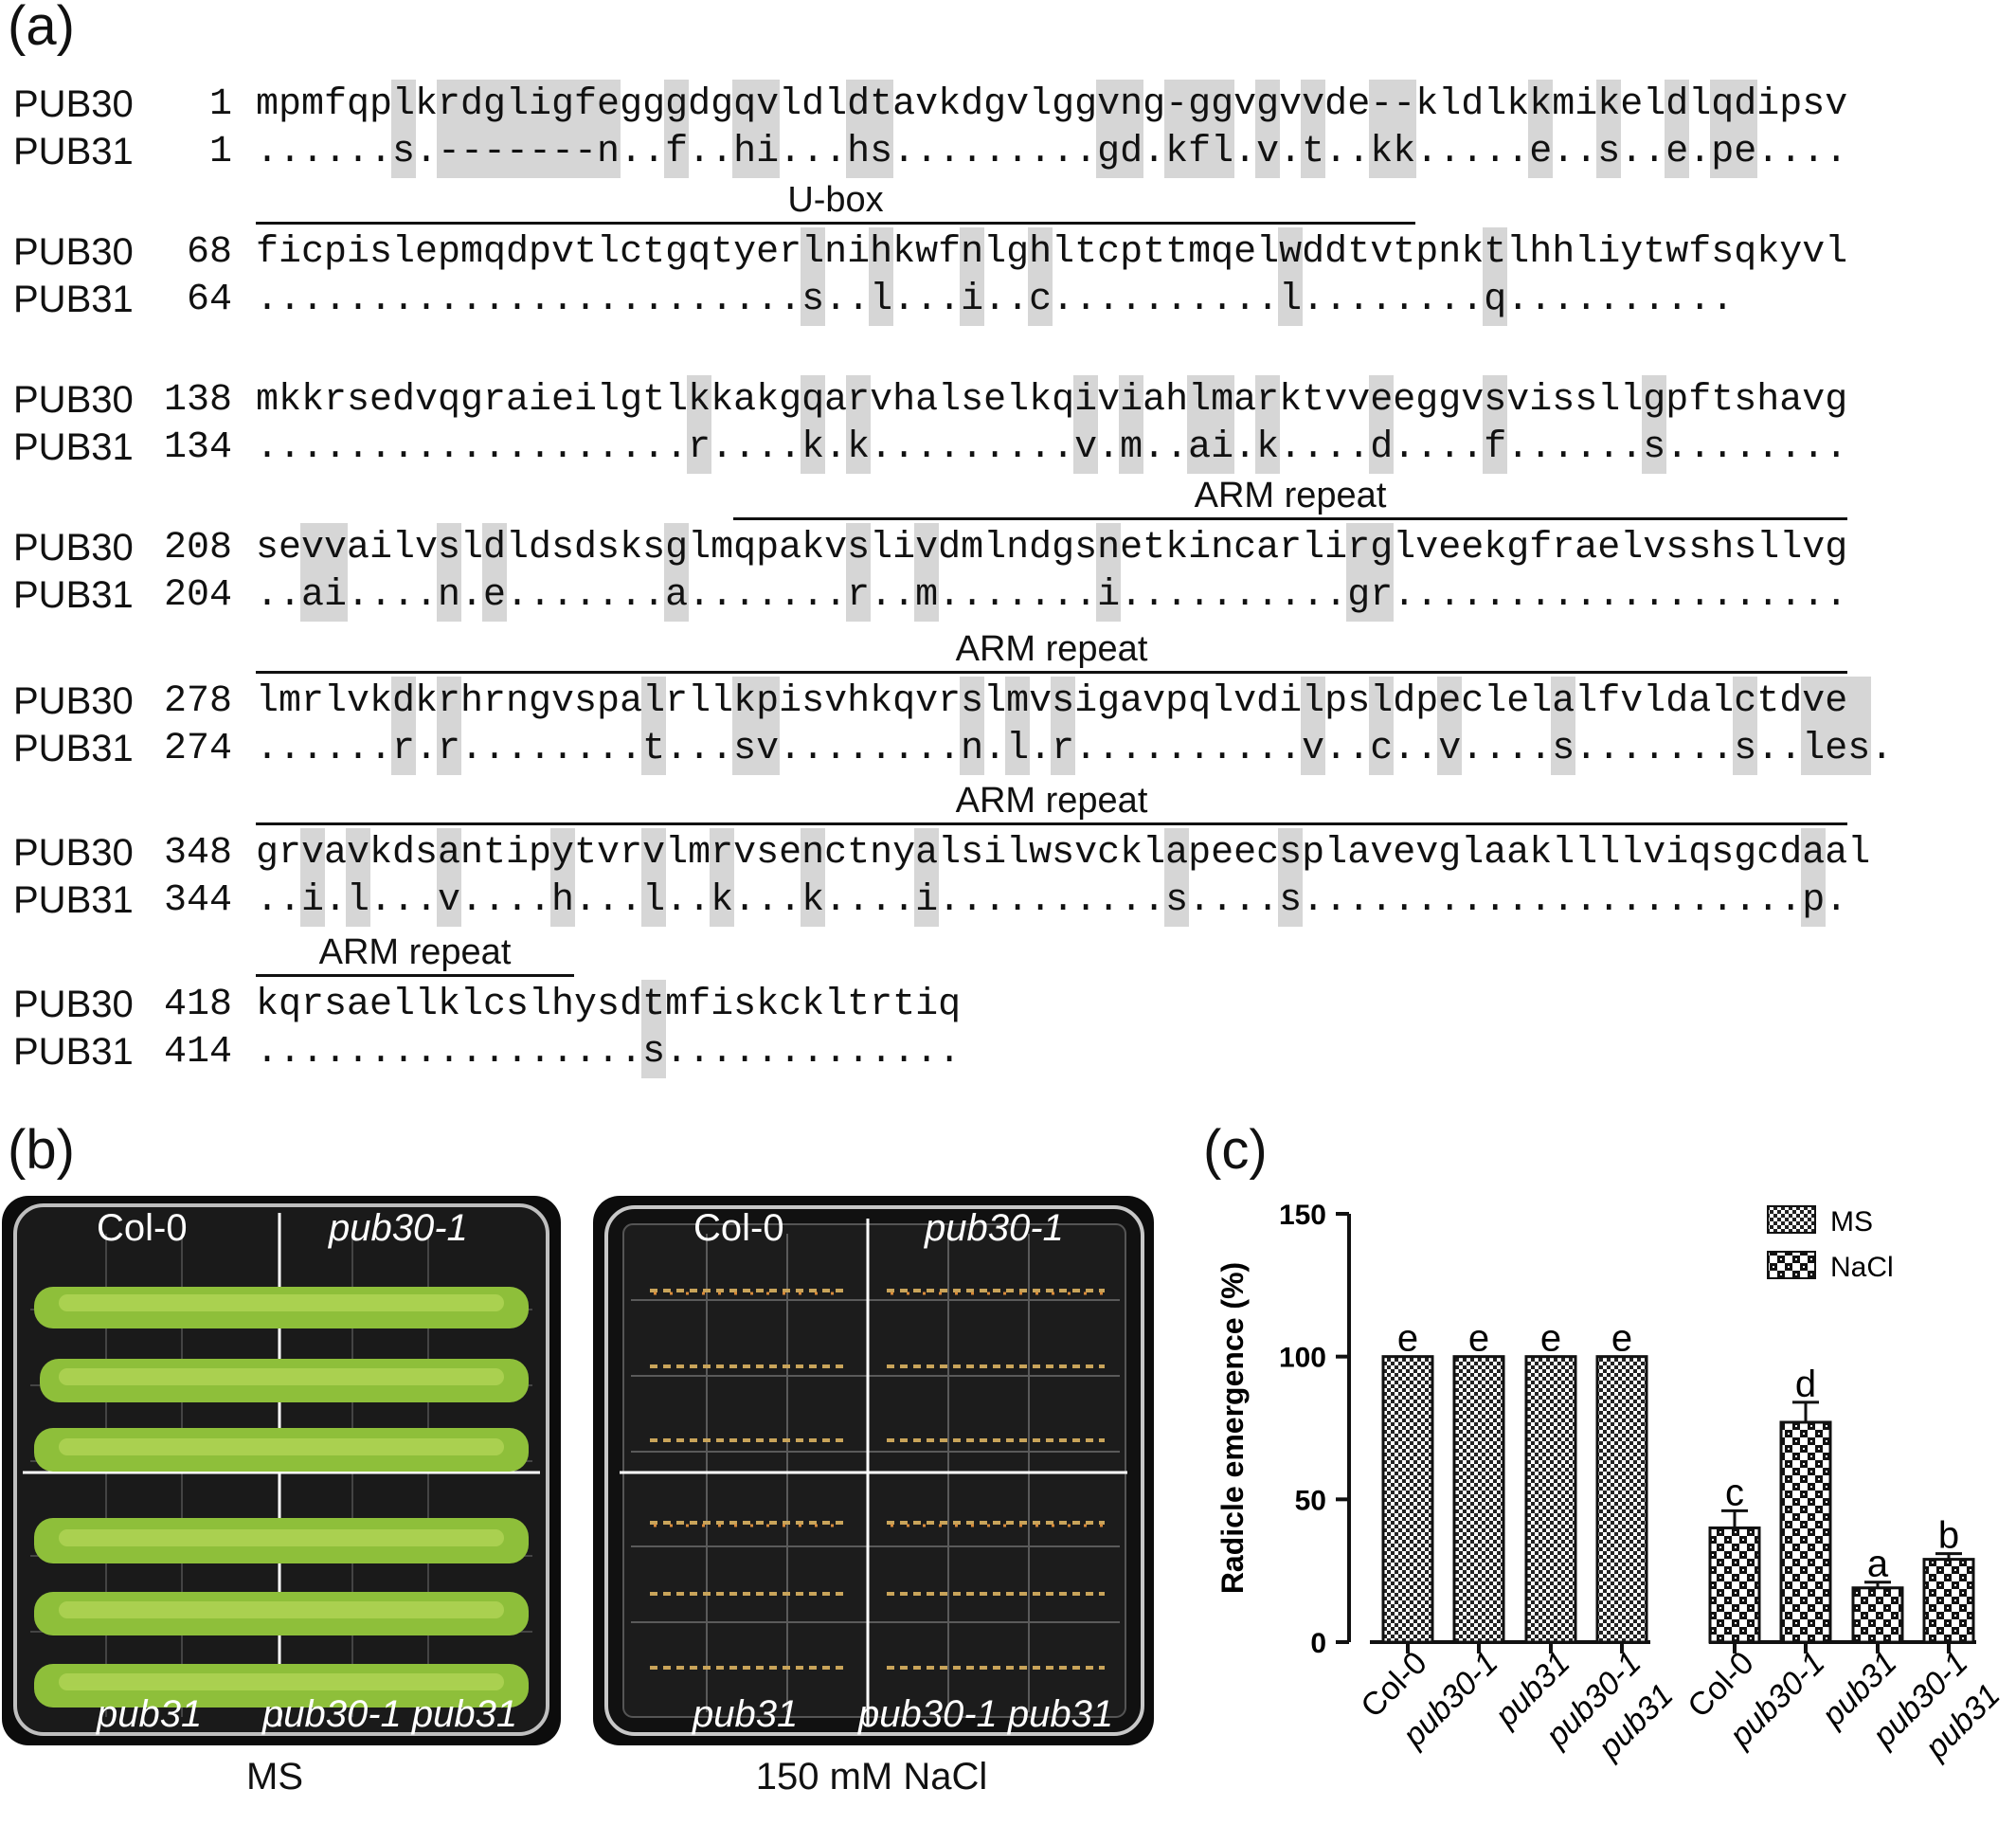 The height and width of the screenshot is (1843, 2016). What do you see at coordinates (738, 1228) in the screenshot?
I see `plate-nacl-label-col0: Col-0` at bounding box center [738, 1228].